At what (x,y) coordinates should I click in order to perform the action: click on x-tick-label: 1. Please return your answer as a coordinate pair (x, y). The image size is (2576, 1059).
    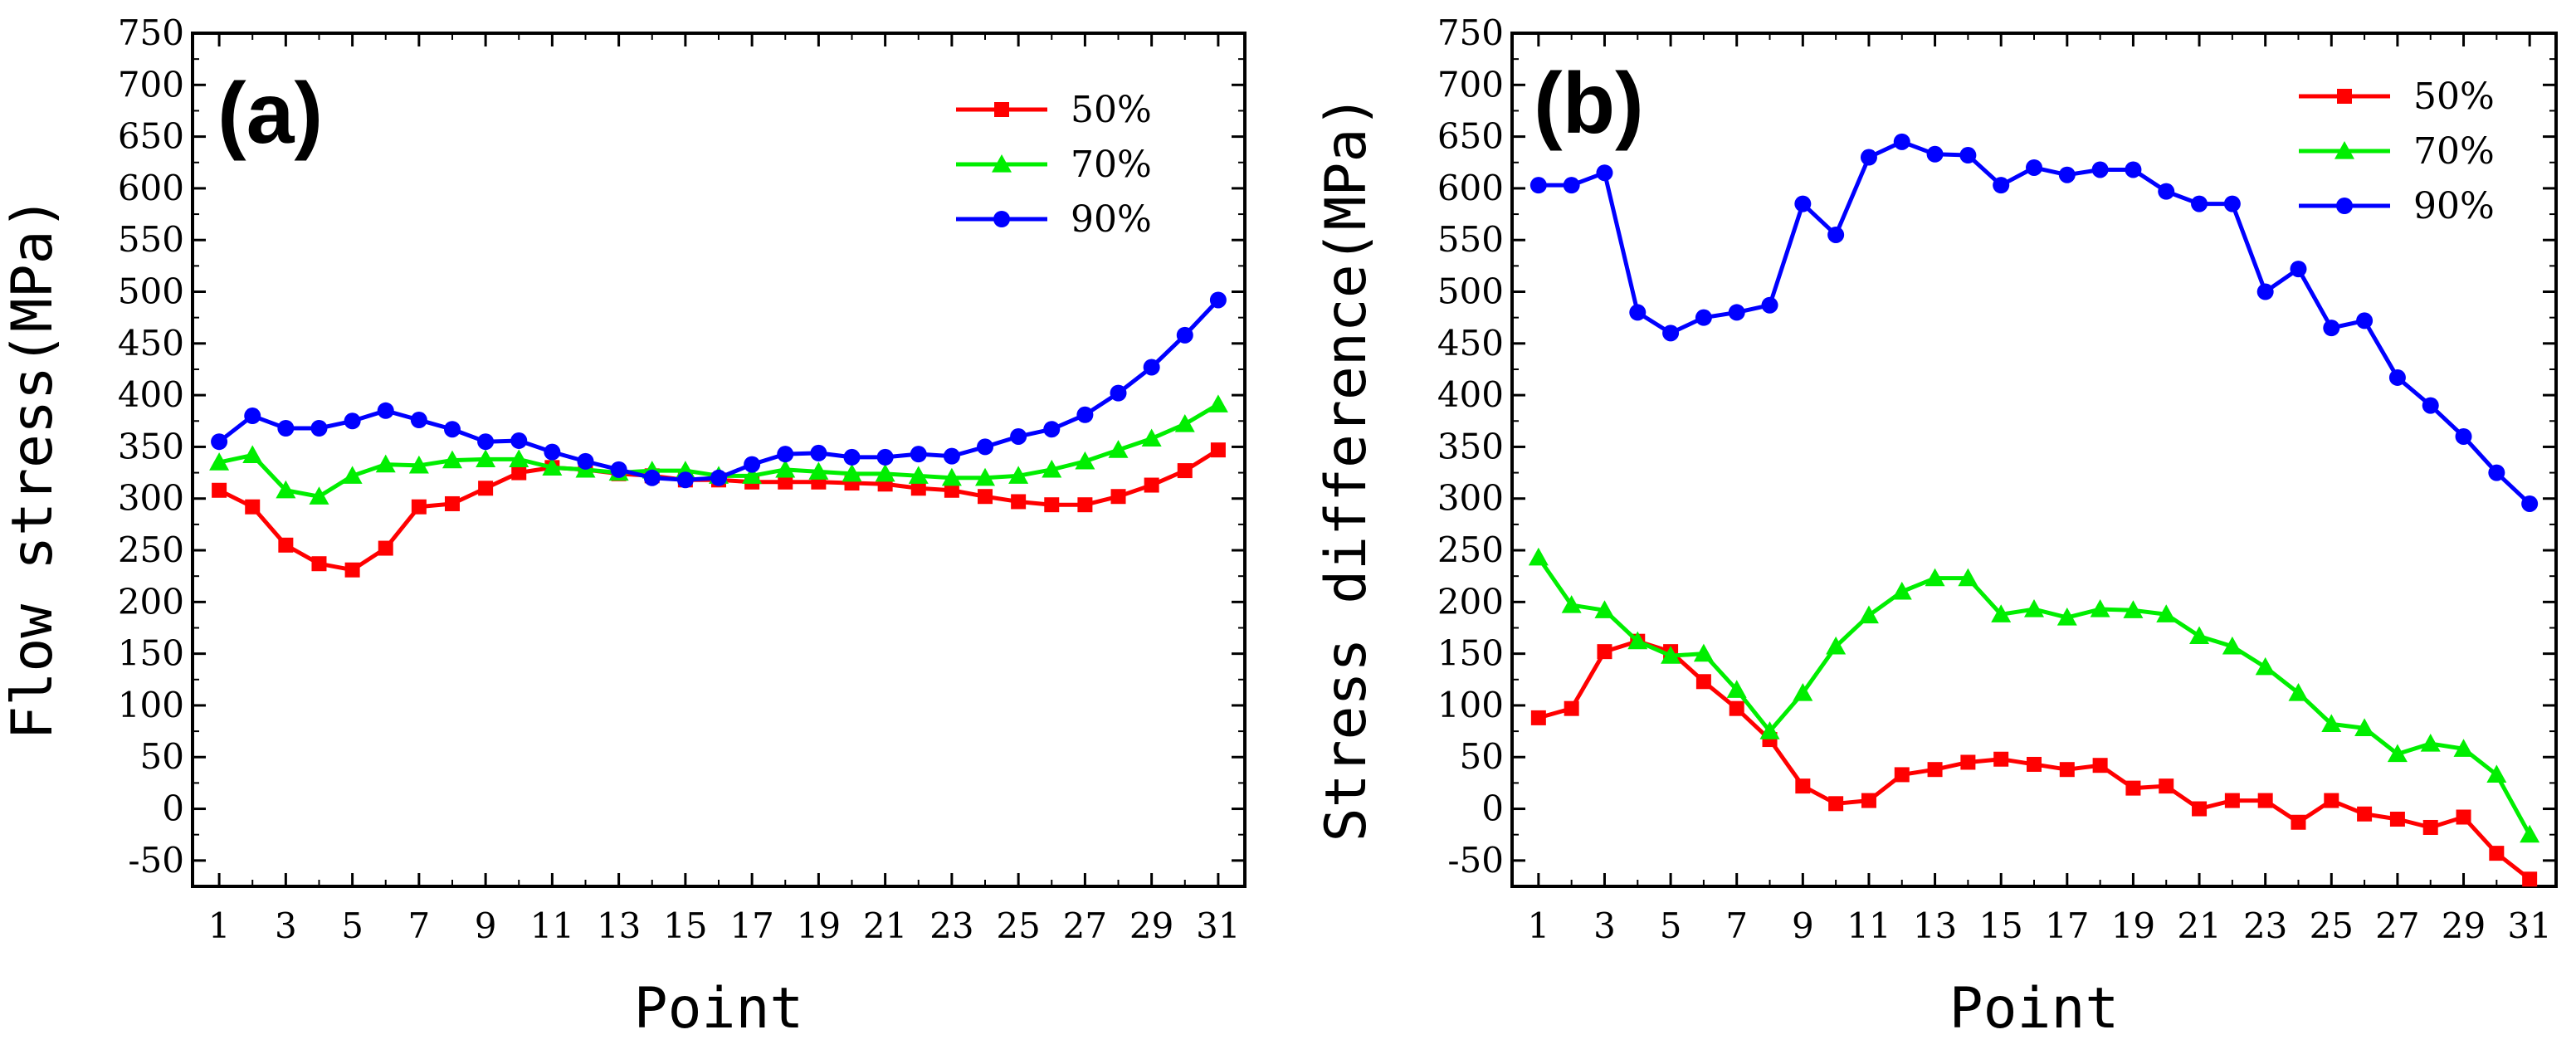
    Looking at the image, I should click on (220, 926).